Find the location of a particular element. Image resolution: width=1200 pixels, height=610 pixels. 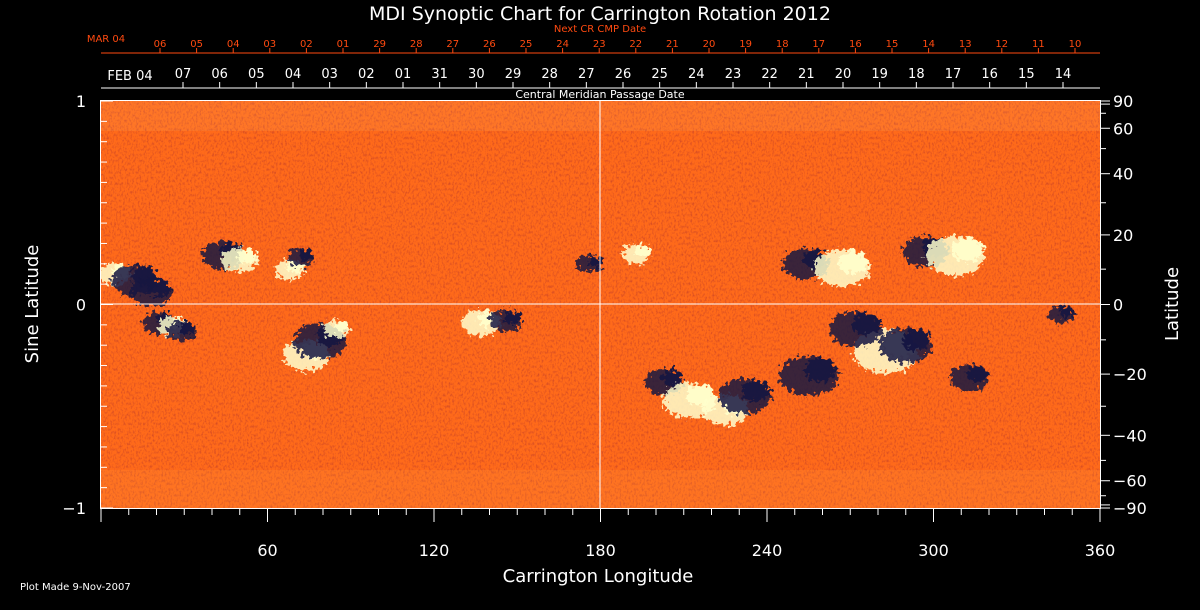

left-tick-label: −1 is located at coordinates (74, 508).